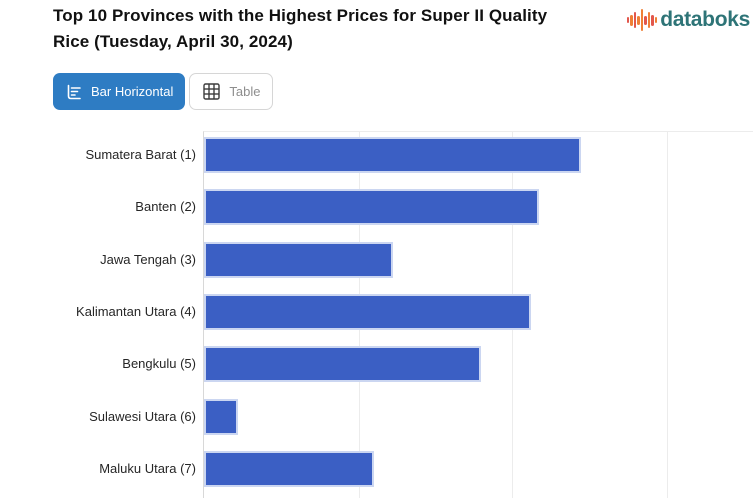 Image resolution: width=753 pixels, height=498 pixels. What do you see at coordinates (642, 20) in the screenshot?
I see `katadata-pulse-bars-icon` at bounding box center [642, 20].